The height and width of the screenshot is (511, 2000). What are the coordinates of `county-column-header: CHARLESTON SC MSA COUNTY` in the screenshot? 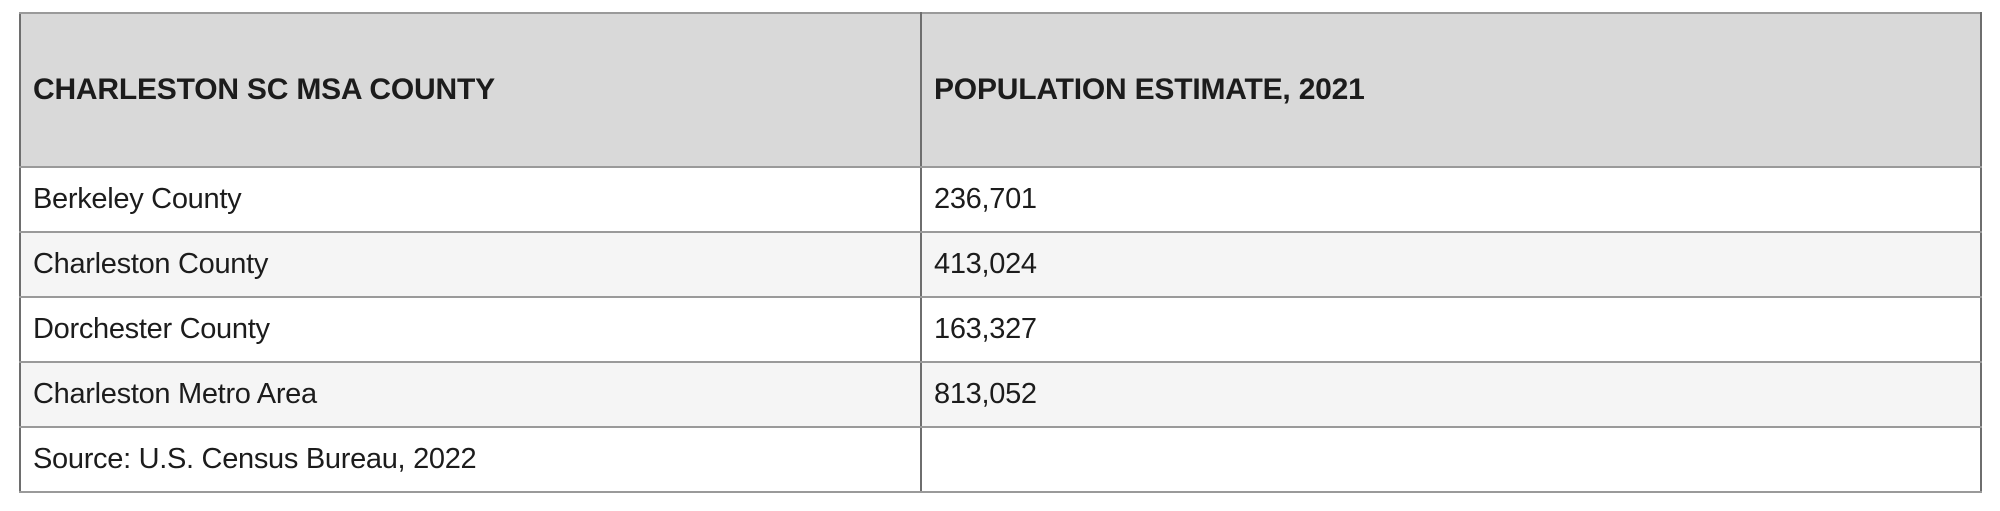 It's located at (470, 90).